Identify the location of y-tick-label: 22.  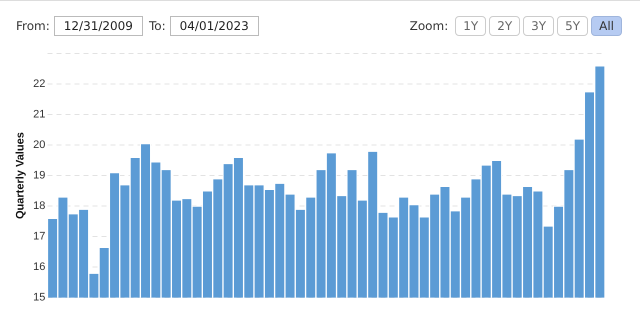
(39, 84).